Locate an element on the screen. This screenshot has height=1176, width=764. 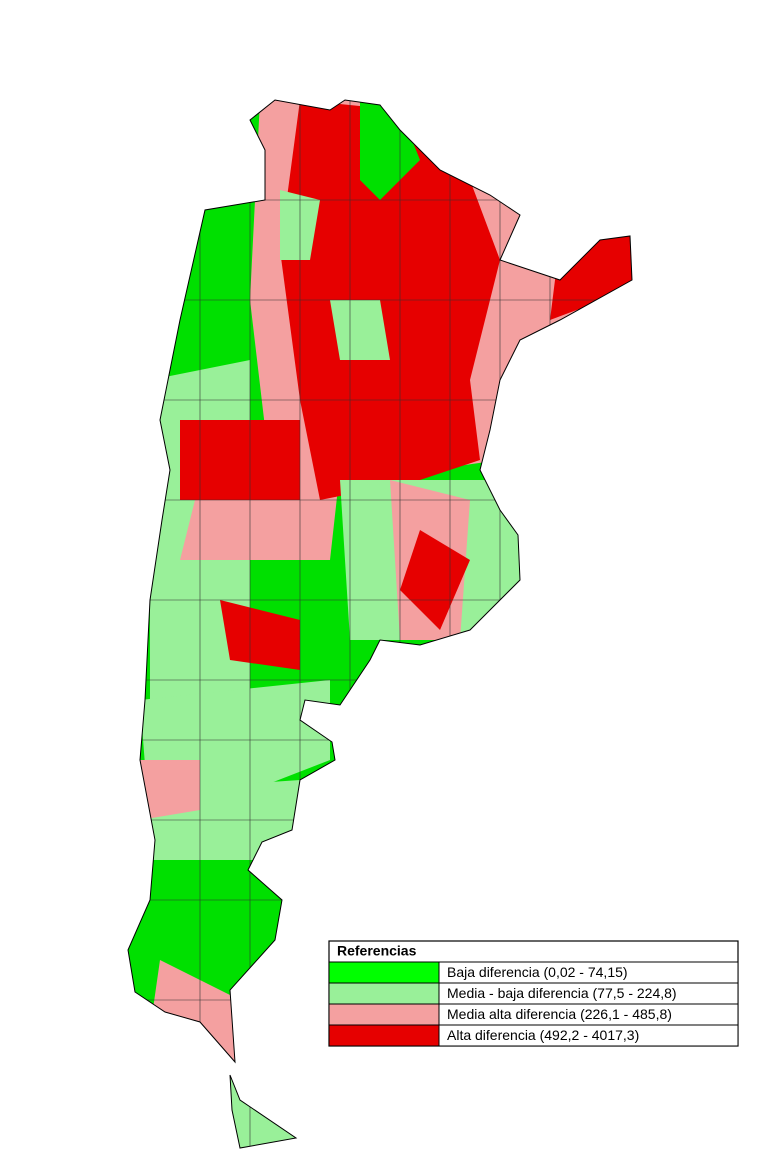
legend-label: Baja diferencia (0,02 - 74,15) is located at coordinates (537, 972).